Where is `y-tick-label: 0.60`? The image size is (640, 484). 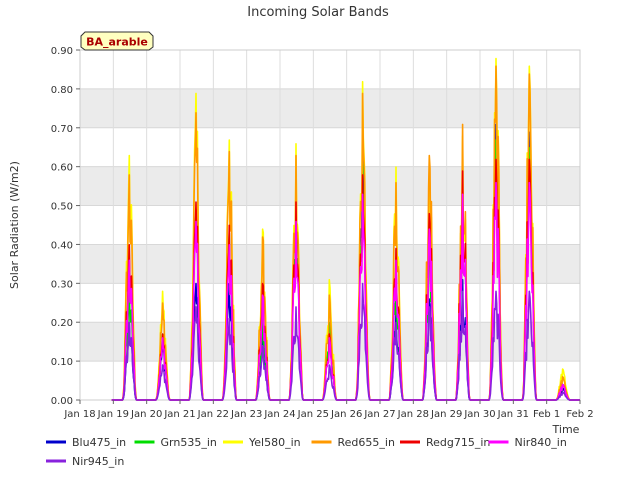 y-tick-label: 0.60 is located at coordinates (62, 168).